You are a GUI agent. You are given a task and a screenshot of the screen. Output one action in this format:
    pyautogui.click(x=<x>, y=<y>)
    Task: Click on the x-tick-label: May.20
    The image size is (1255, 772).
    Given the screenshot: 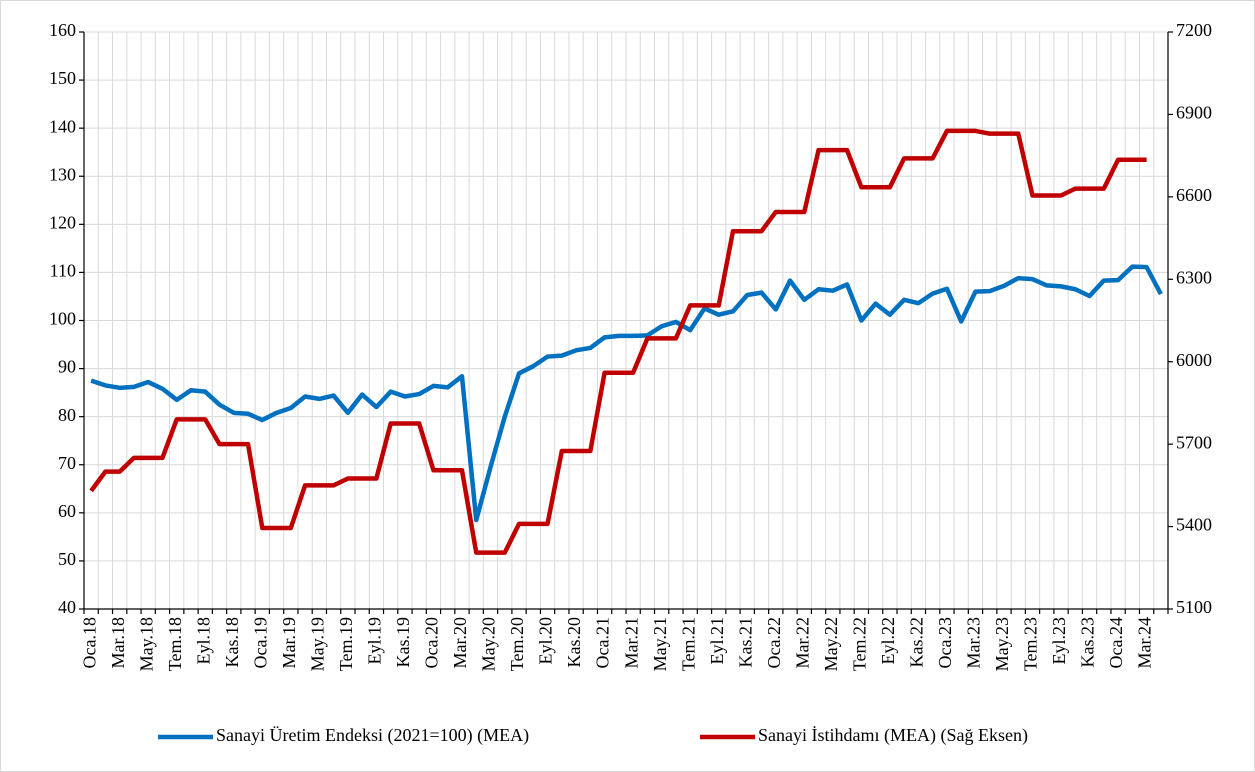 What is the action you would take?
    pyautogui.click(x=489, y=644)
    